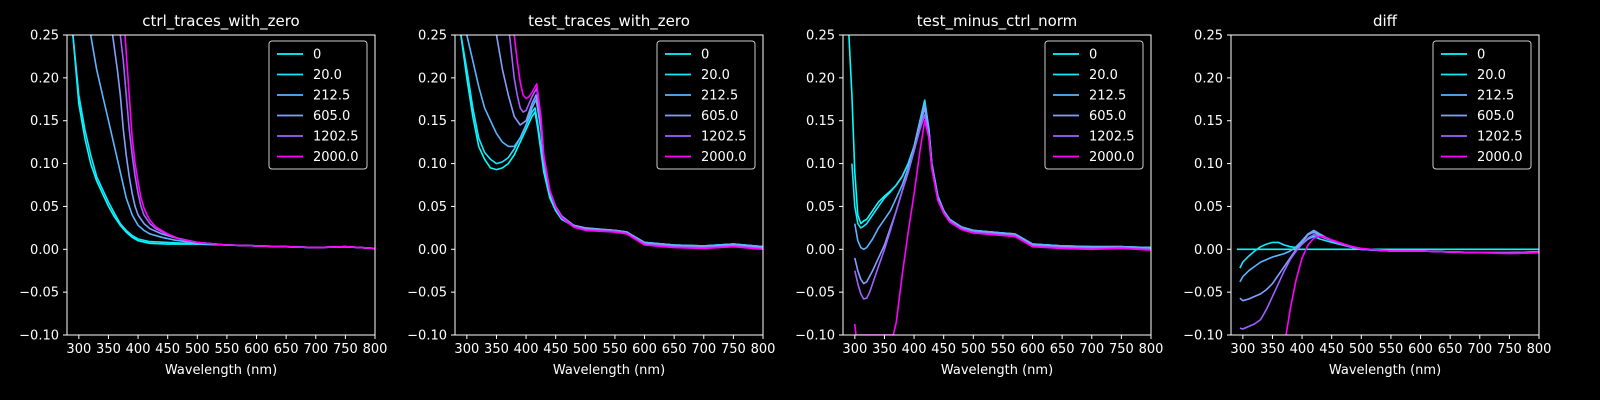  Describe the element at coordinates (1208, 121) in the screenshot. I see `y-tick-label: 0.15` at that location.